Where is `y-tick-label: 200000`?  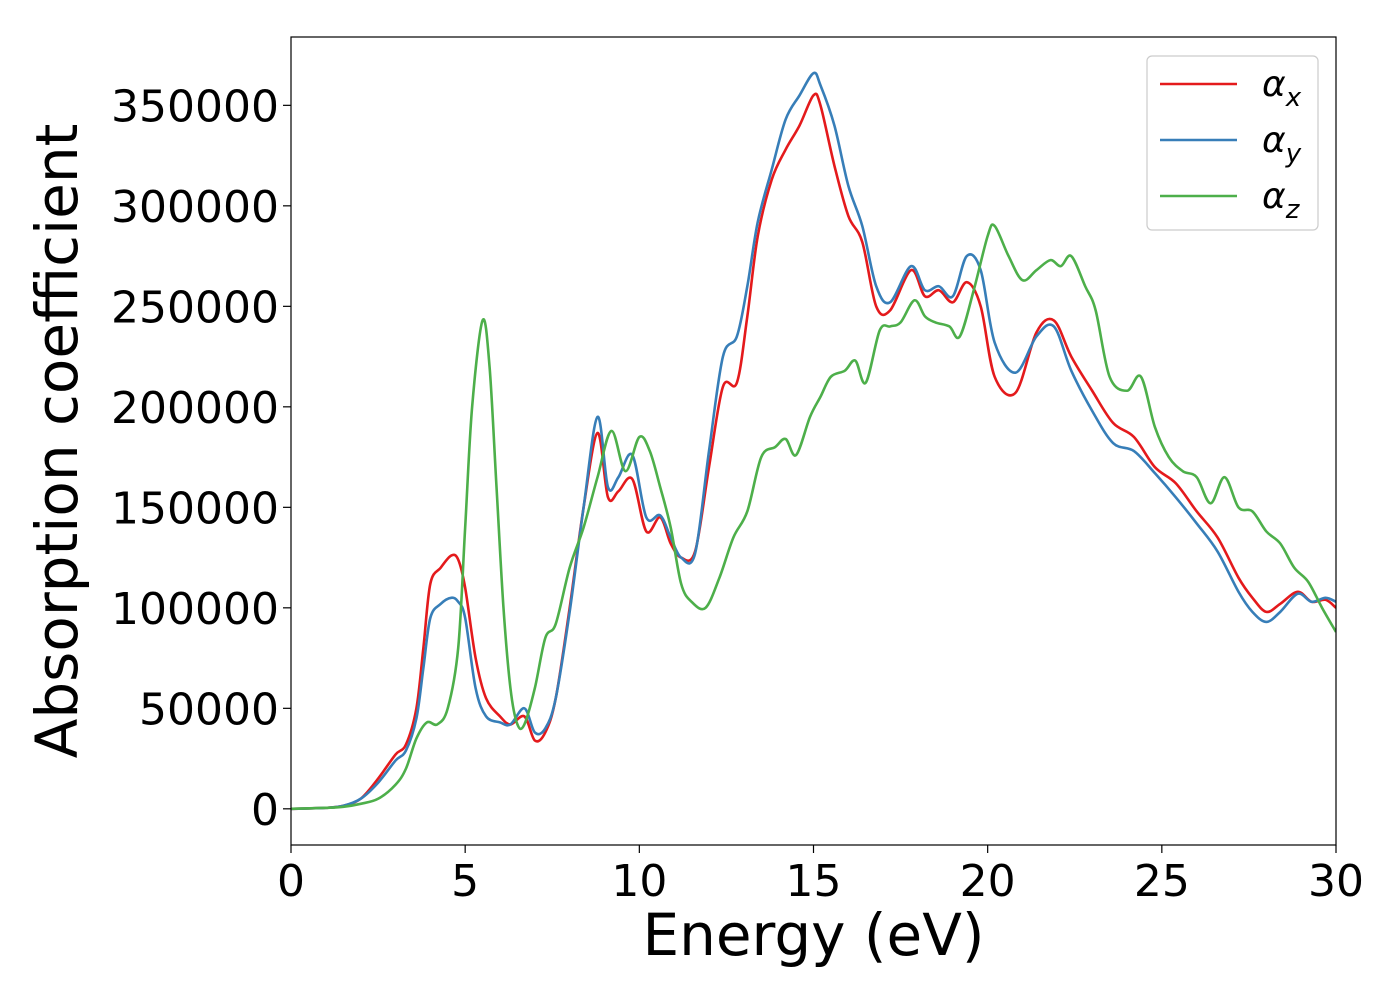
y-tick-label: 200000 is located at coordinates (195, 408).